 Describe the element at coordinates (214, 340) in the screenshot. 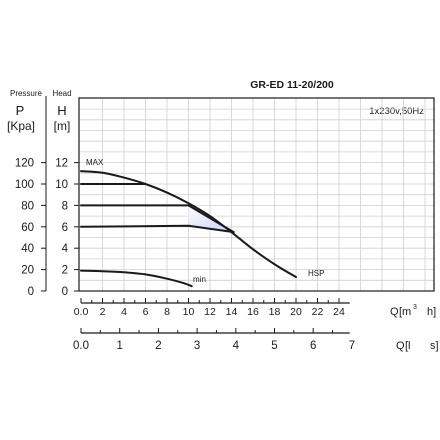

I see `flow-ls-axis: 0.0 1 2 3 4 5 6 7` at that location.